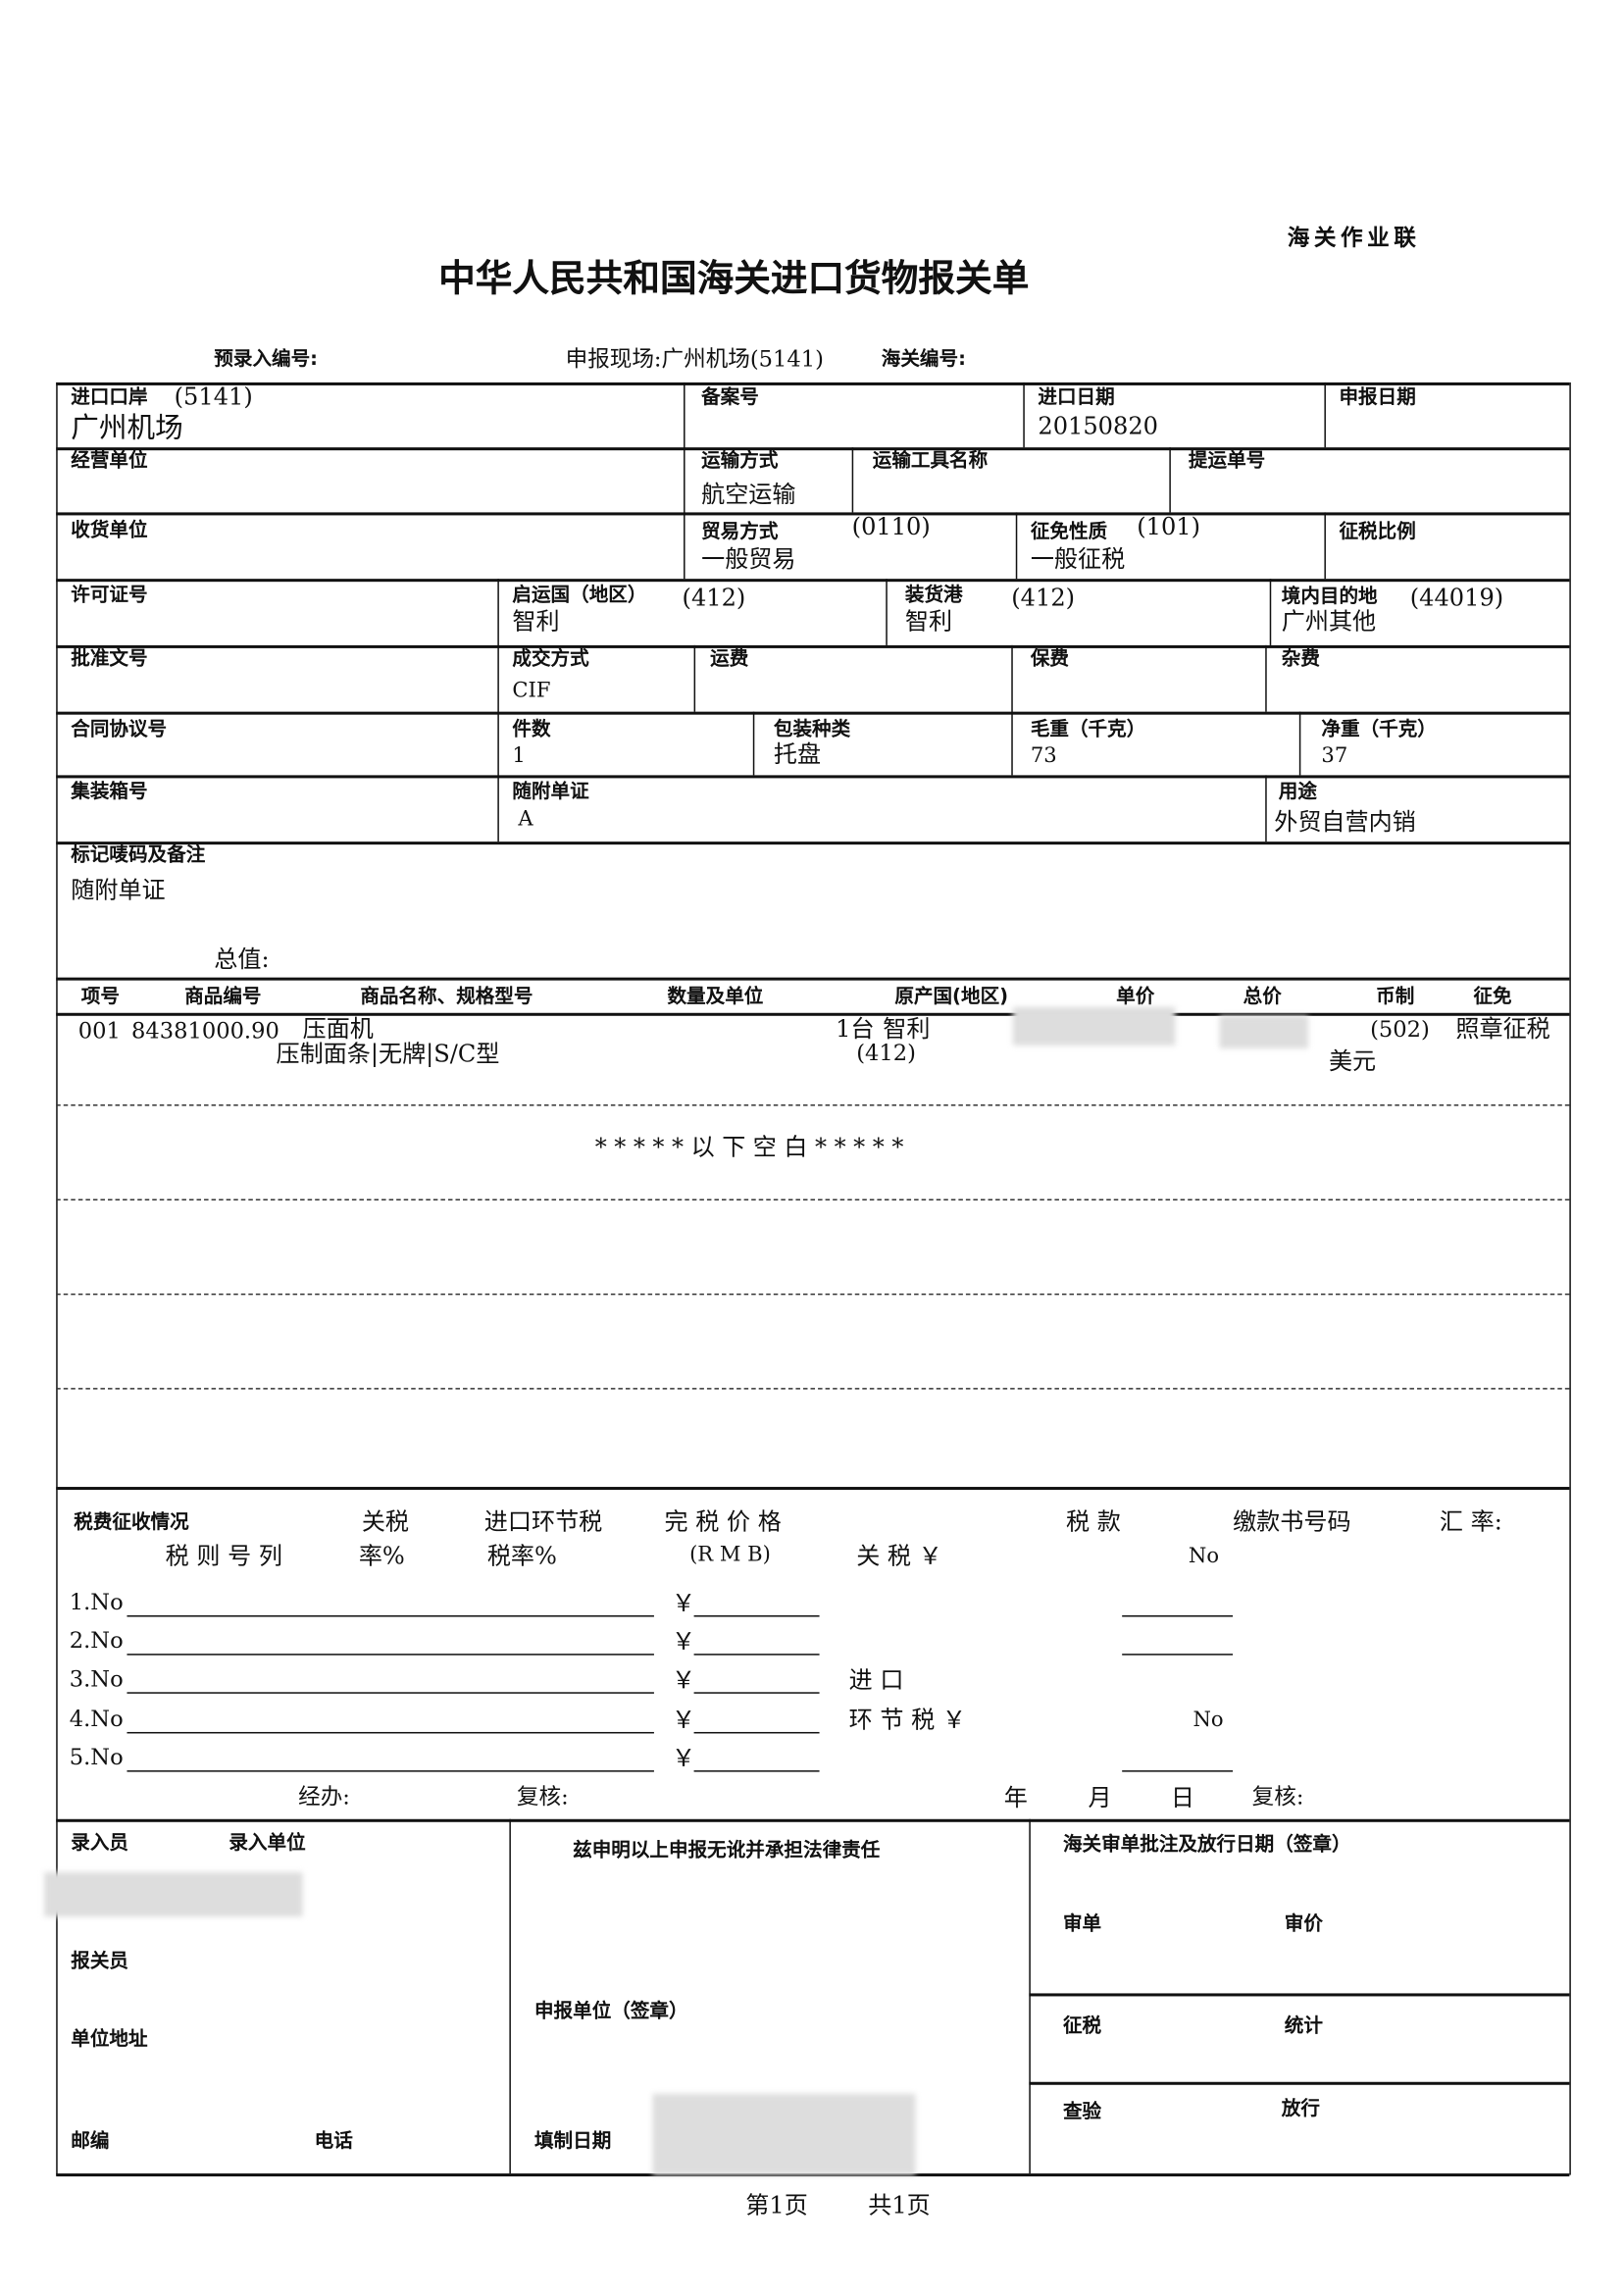 Image resolution: width=1624 pixels, height=2295 pixels. I want to click on packages-value: 1, so click(519, 755).